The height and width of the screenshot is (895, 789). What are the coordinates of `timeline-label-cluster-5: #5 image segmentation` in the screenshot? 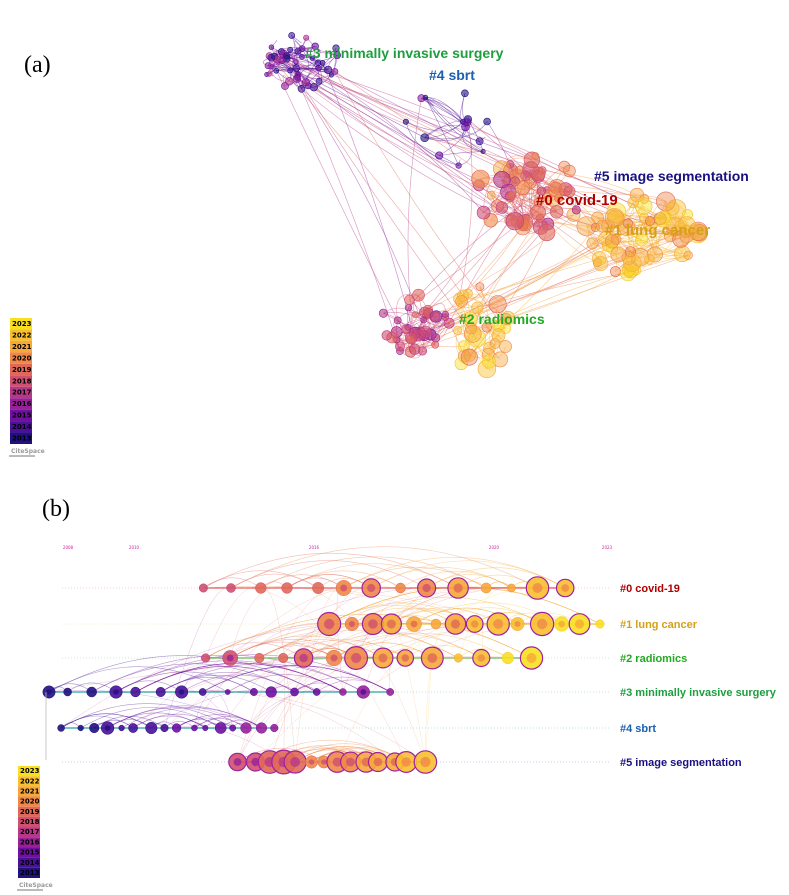 It's located at (681, 763).